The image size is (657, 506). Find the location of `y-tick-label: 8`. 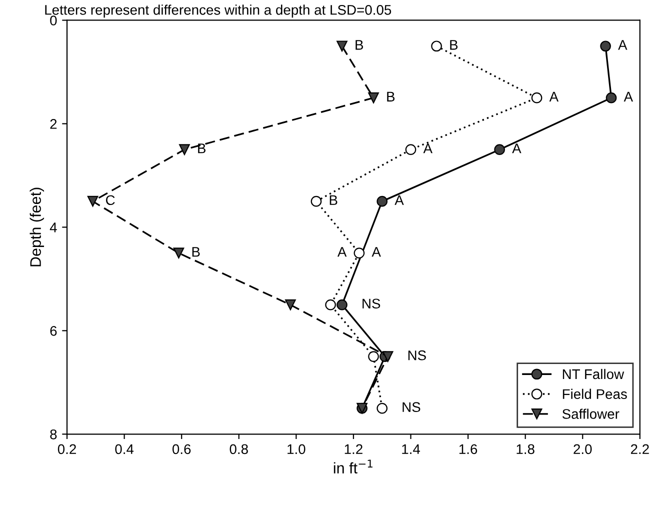

y-tick-label: 8 is located at coordinates (53, 434).